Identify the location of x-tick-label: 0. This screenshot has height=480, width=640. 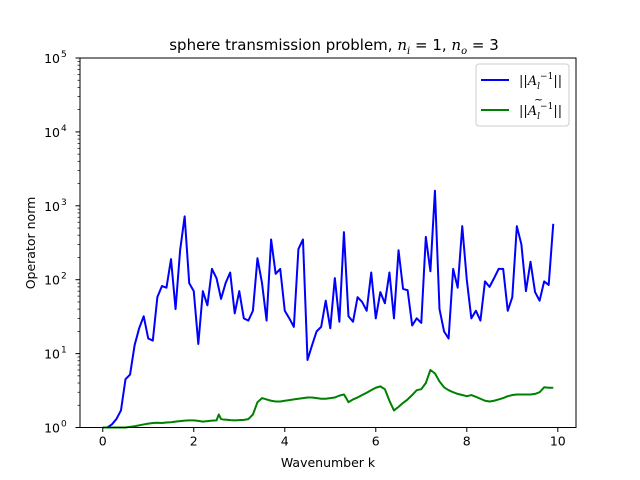
(103, 441).